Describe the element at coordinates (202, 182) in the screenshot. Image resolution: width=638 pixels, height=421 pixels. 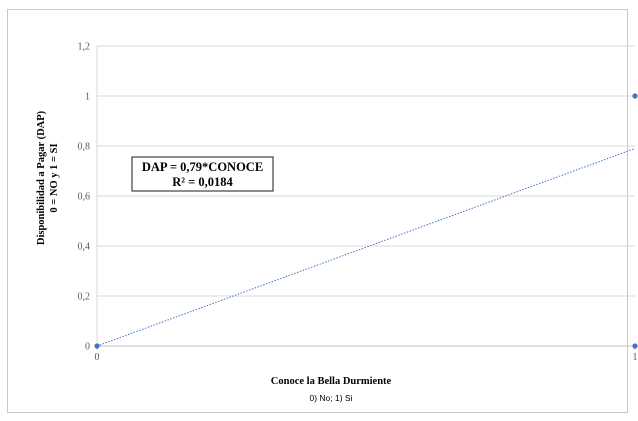
I see `r-squared-line: R² = 0,0184` at that location.